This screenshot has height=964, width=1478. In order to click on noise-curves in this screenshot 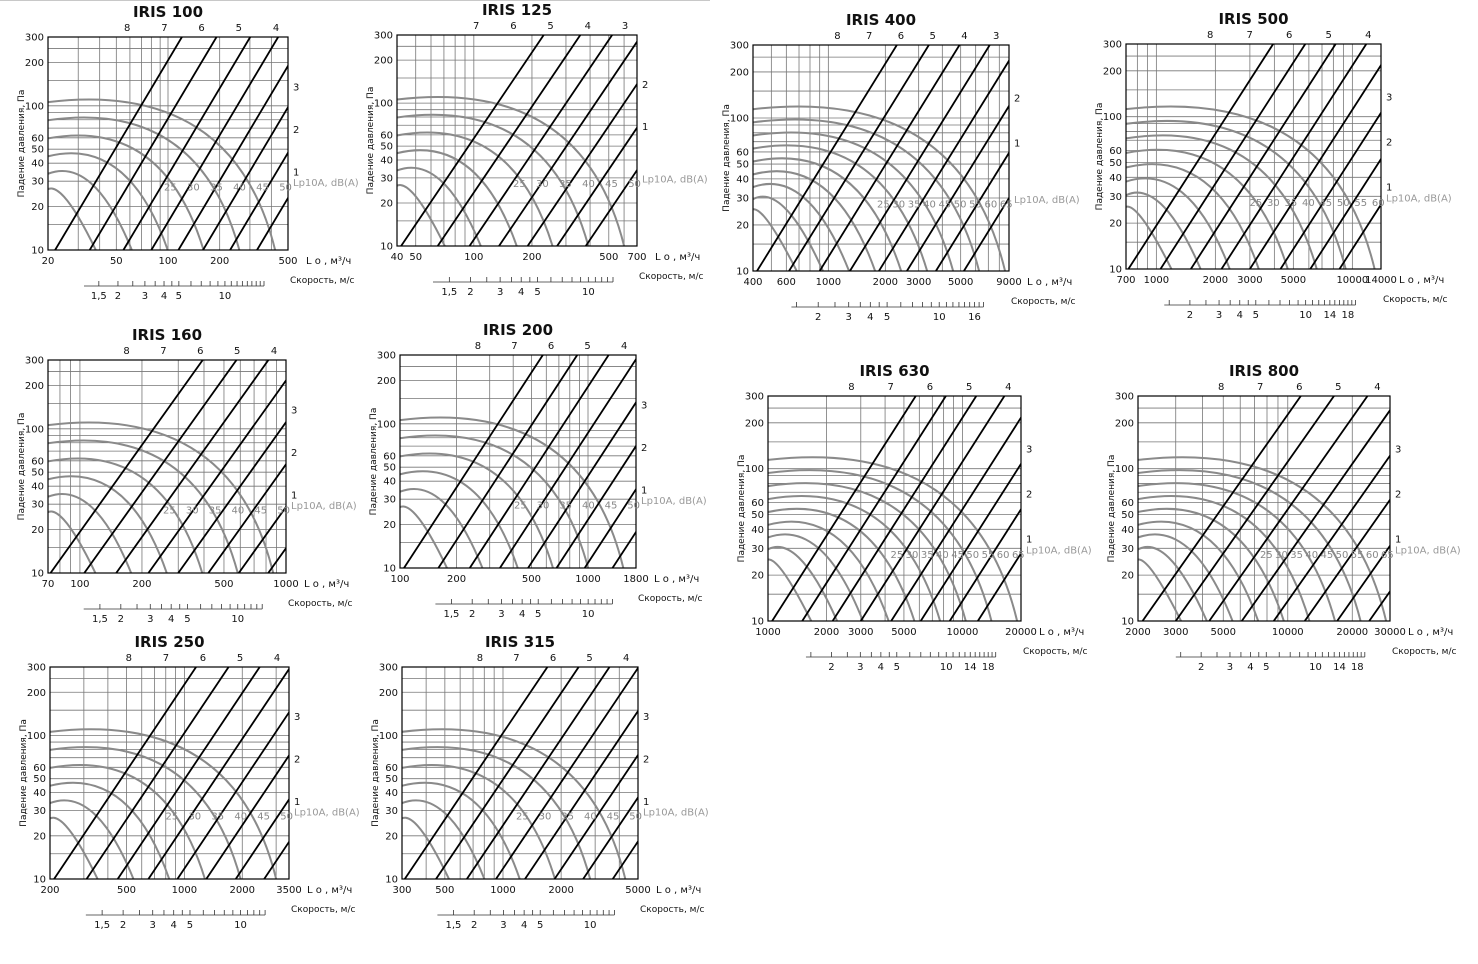, I will do `click(162, 174)`.